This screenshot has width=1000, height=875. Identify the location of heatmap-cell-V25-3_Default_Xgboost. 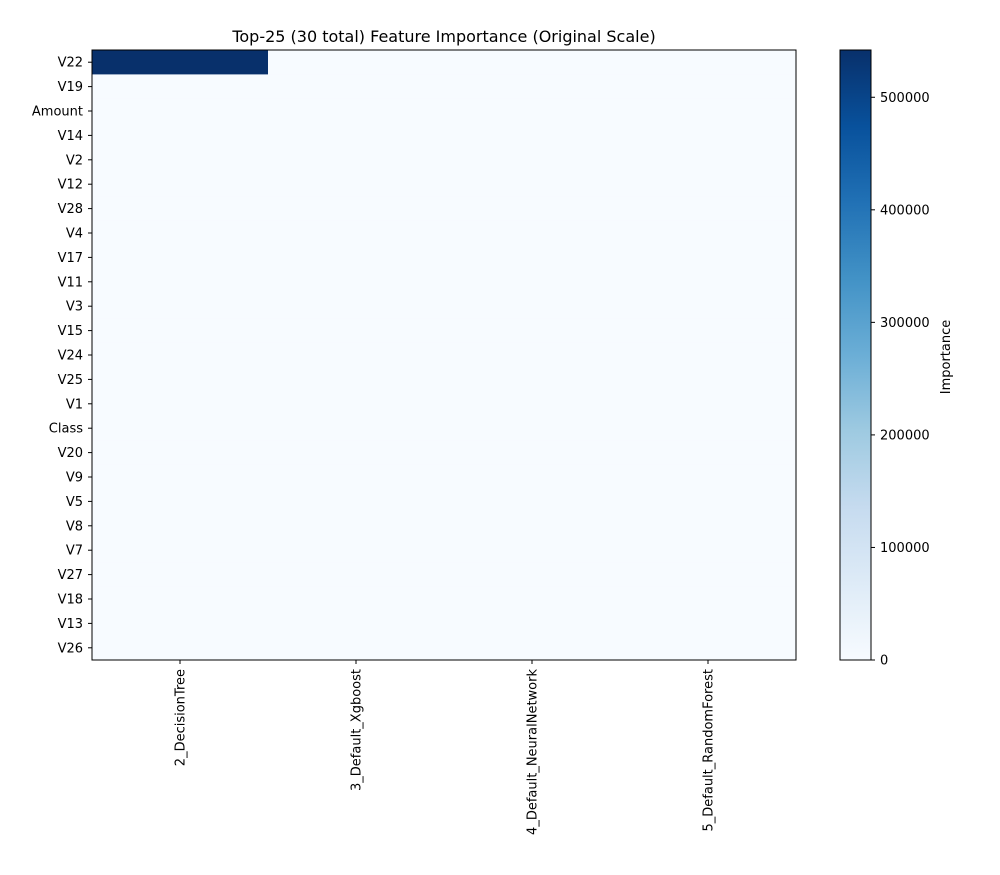
(356, 380).